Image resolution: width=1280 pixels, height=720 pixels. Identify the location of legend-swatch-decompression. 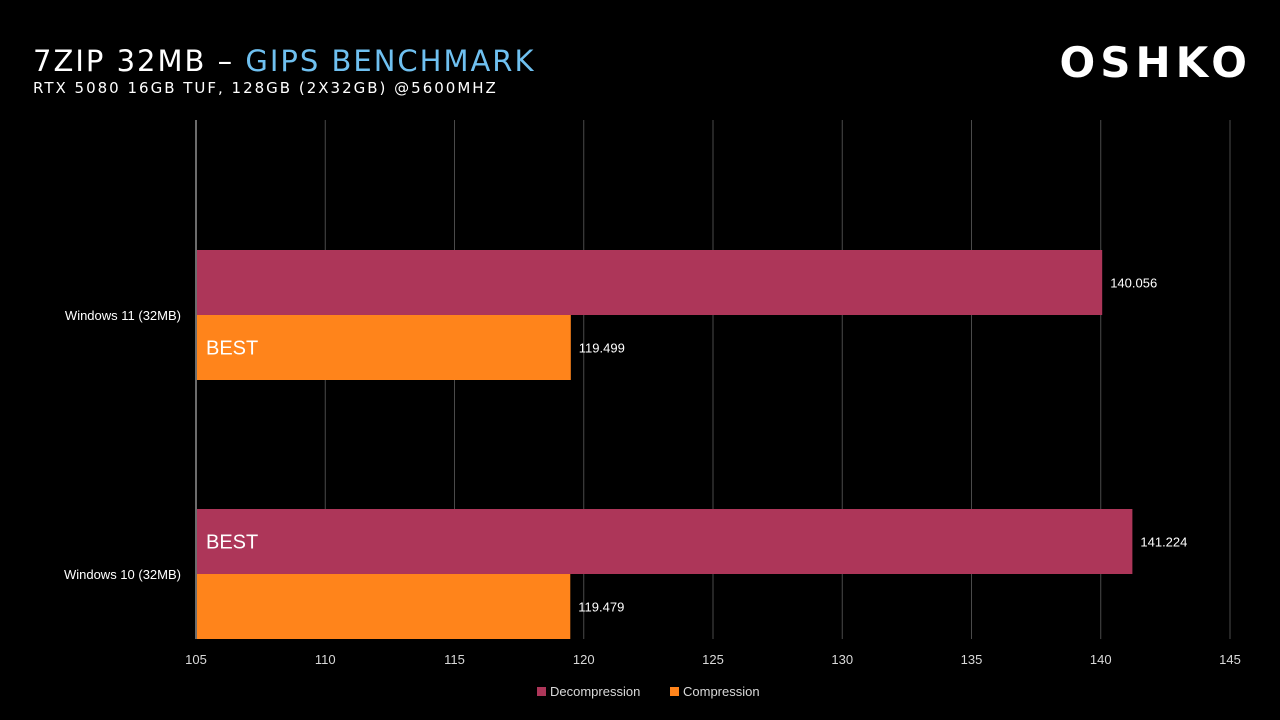
(541, 691).